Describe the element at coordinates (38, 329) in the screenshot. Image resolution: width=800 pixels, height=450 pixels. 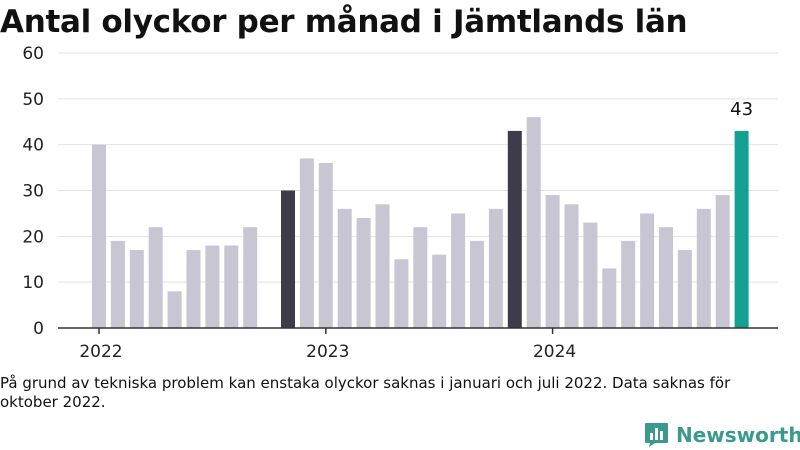
I see `y-tick-label: 0` at that location.